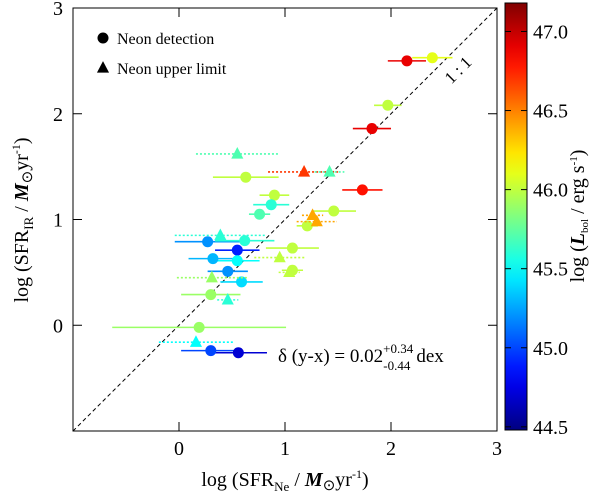  Describe the element at coordinates (179, 449) in the screenshot. I see `x-tick-label: 0` at that location.